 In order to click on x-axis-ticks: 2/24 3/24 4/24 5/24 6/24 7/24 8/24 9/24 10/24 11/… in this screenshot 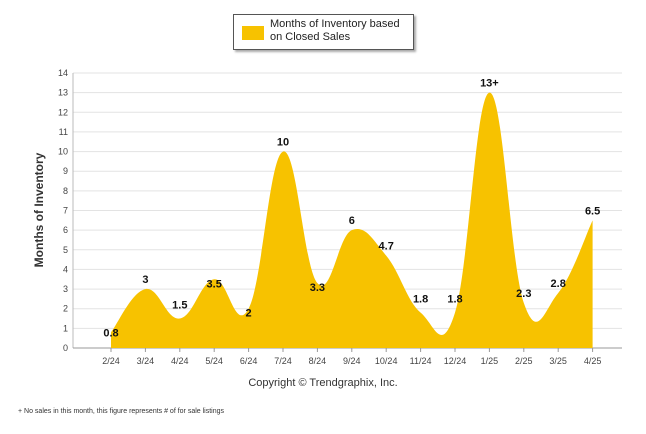, I will do `click(351, 357)`.